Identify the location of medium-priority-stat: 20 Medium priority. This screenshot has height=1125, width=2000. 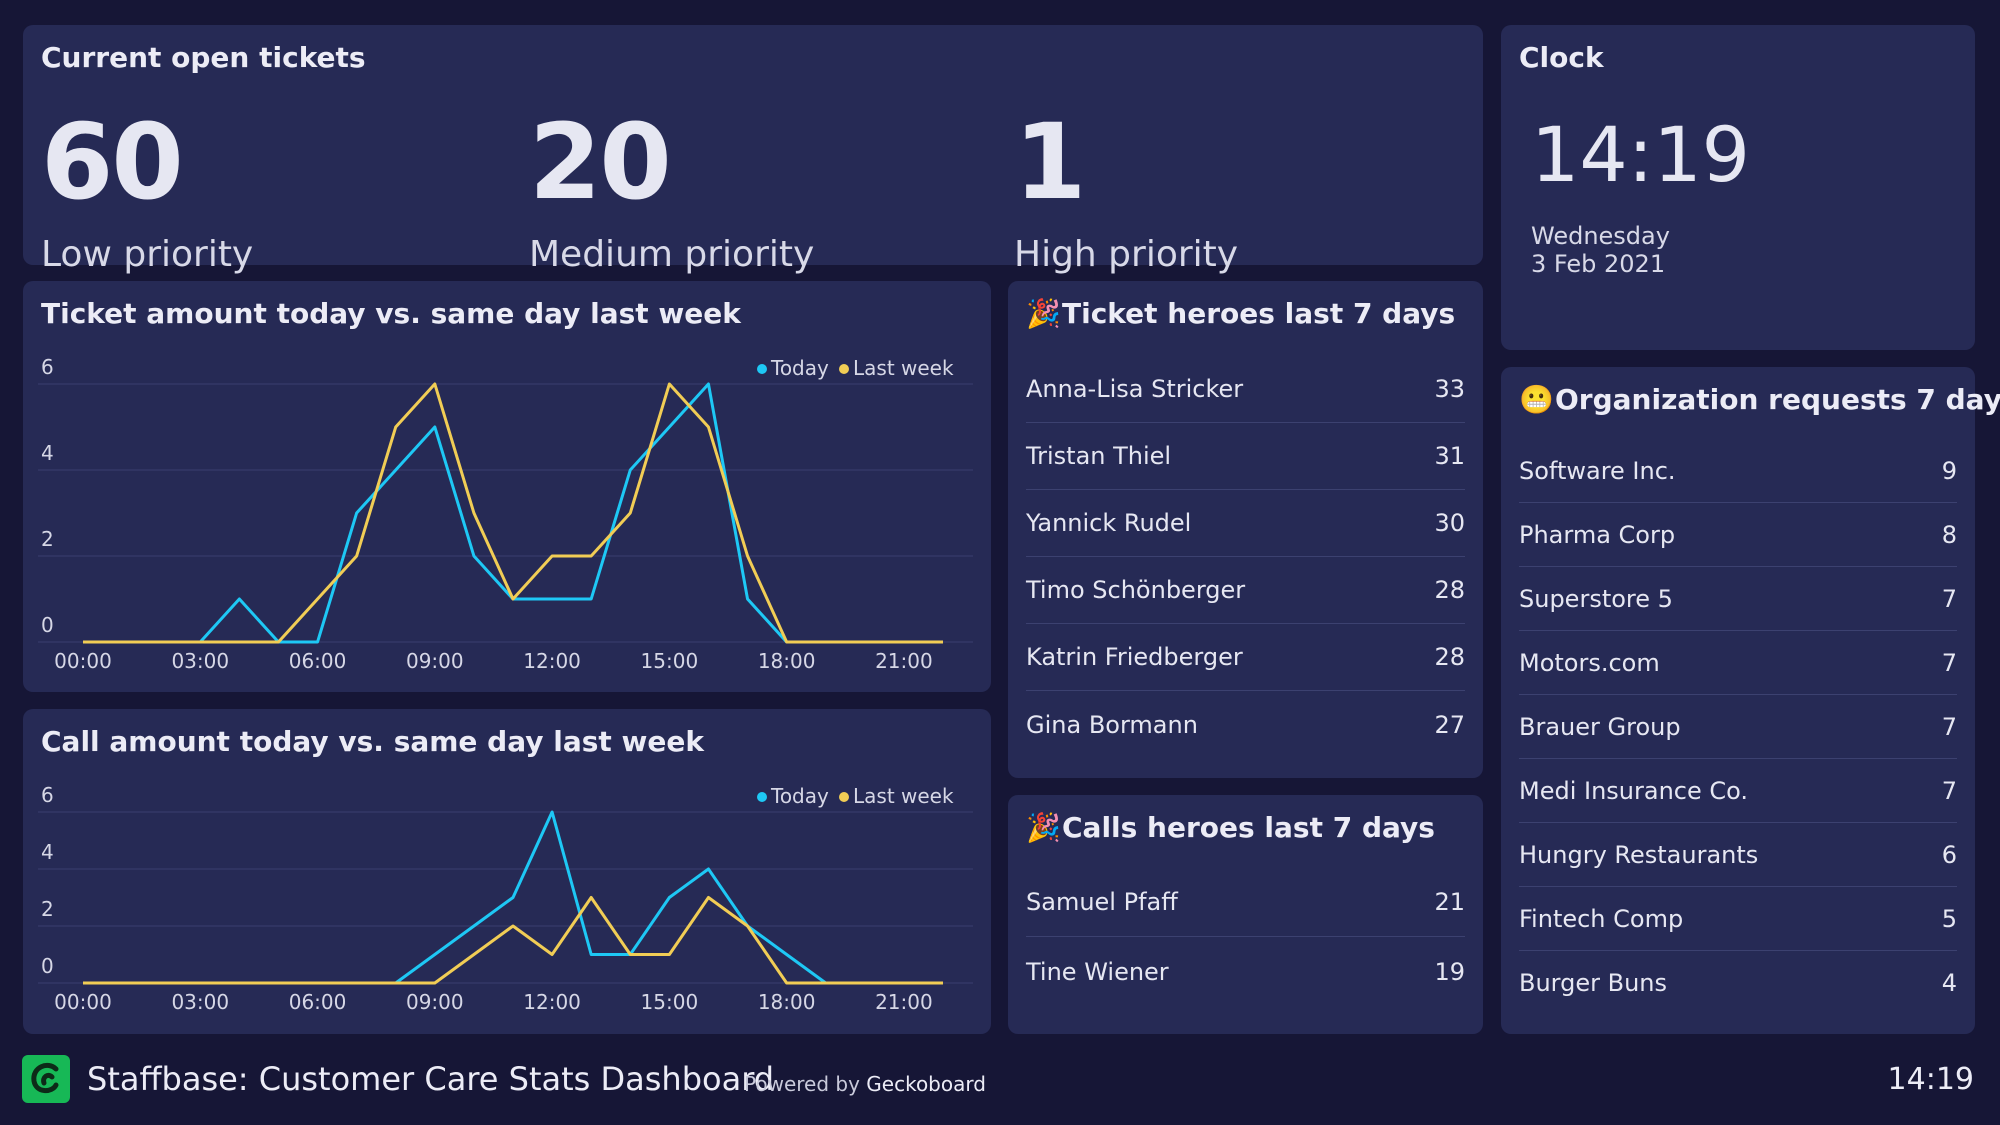
(671, 192).